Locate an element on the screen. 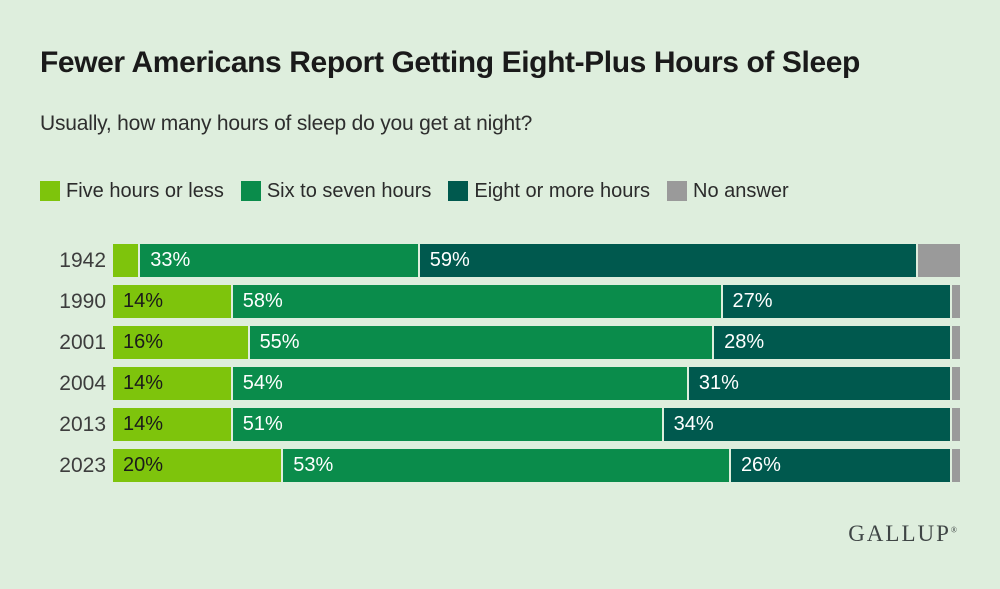 The width and height of the screenshot is (1000, 589). year-label: 1942 is located at coordinates (82, 260).